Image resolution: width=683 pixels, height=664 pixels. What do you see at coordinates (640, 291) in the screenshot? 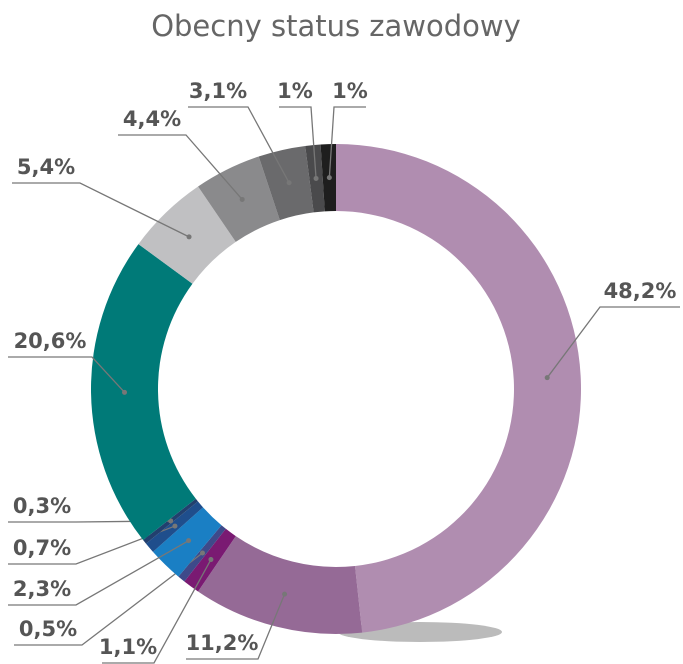
I see `data-label: 48,2%` at bounding box center [640, 291].